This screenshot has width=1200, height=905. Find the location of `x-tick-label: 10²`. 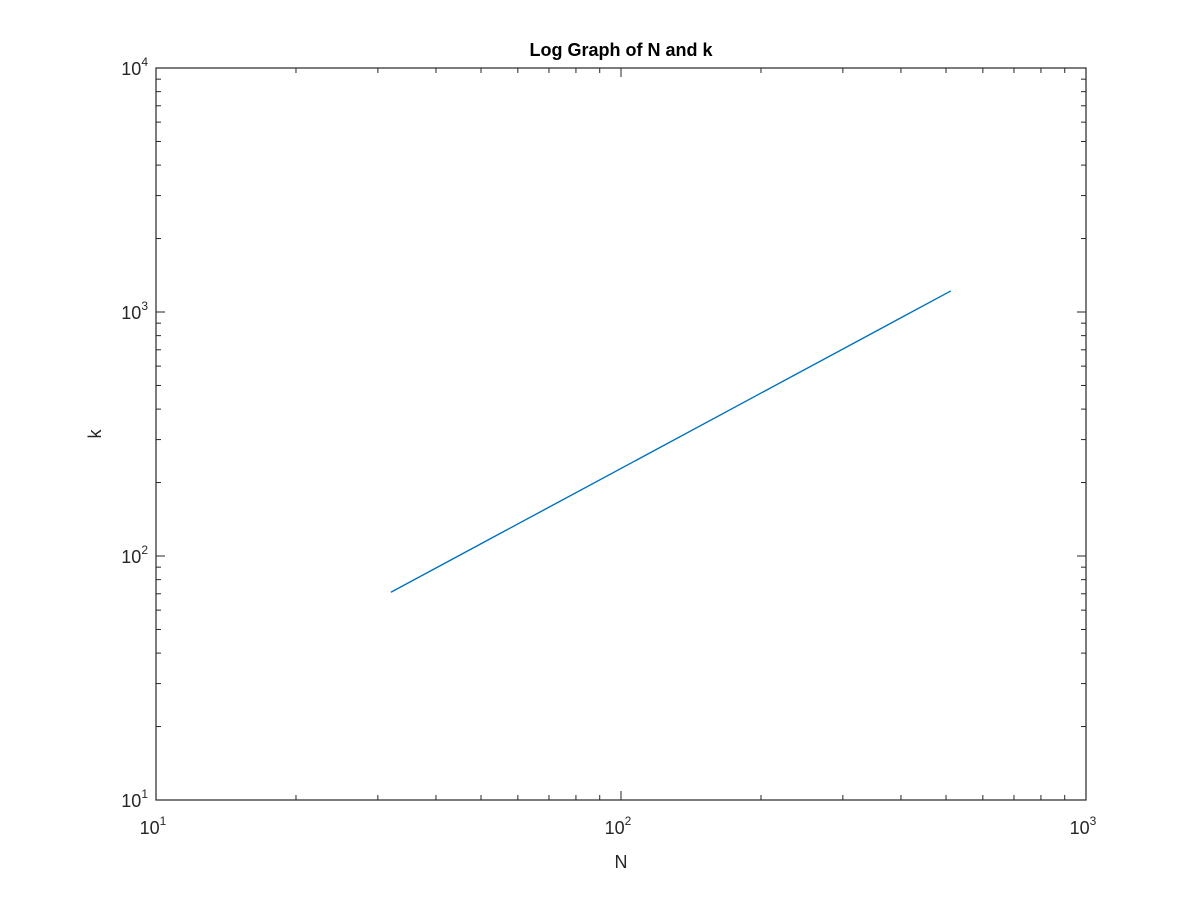

x-tick-label: 10² is located at coordinates (618, 826).